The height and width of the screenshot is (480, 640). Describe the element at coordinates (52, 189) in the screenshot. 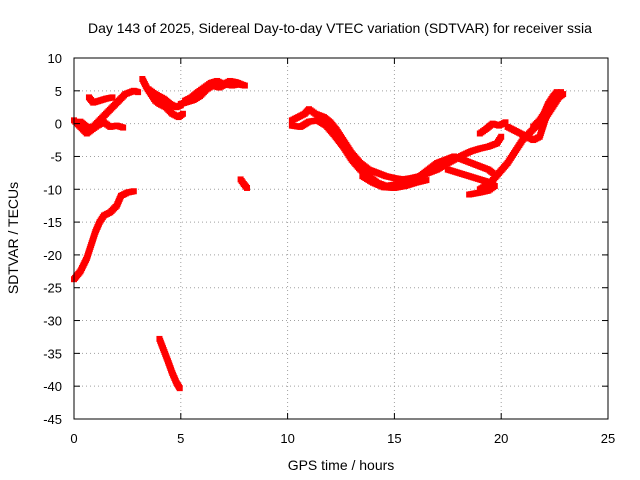

I see `y-tick-label: -10` at that location.